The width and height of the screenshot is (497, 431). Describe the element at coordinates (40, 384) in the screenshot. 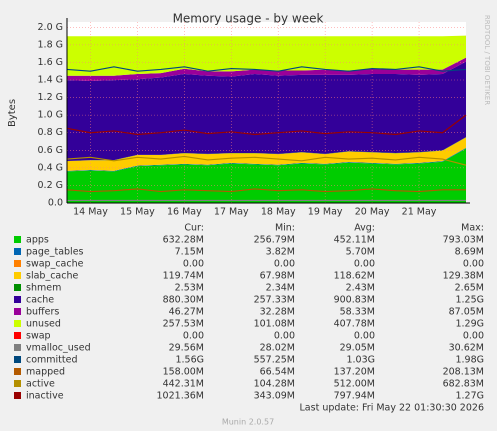

I see `legend-label: active` at that location.